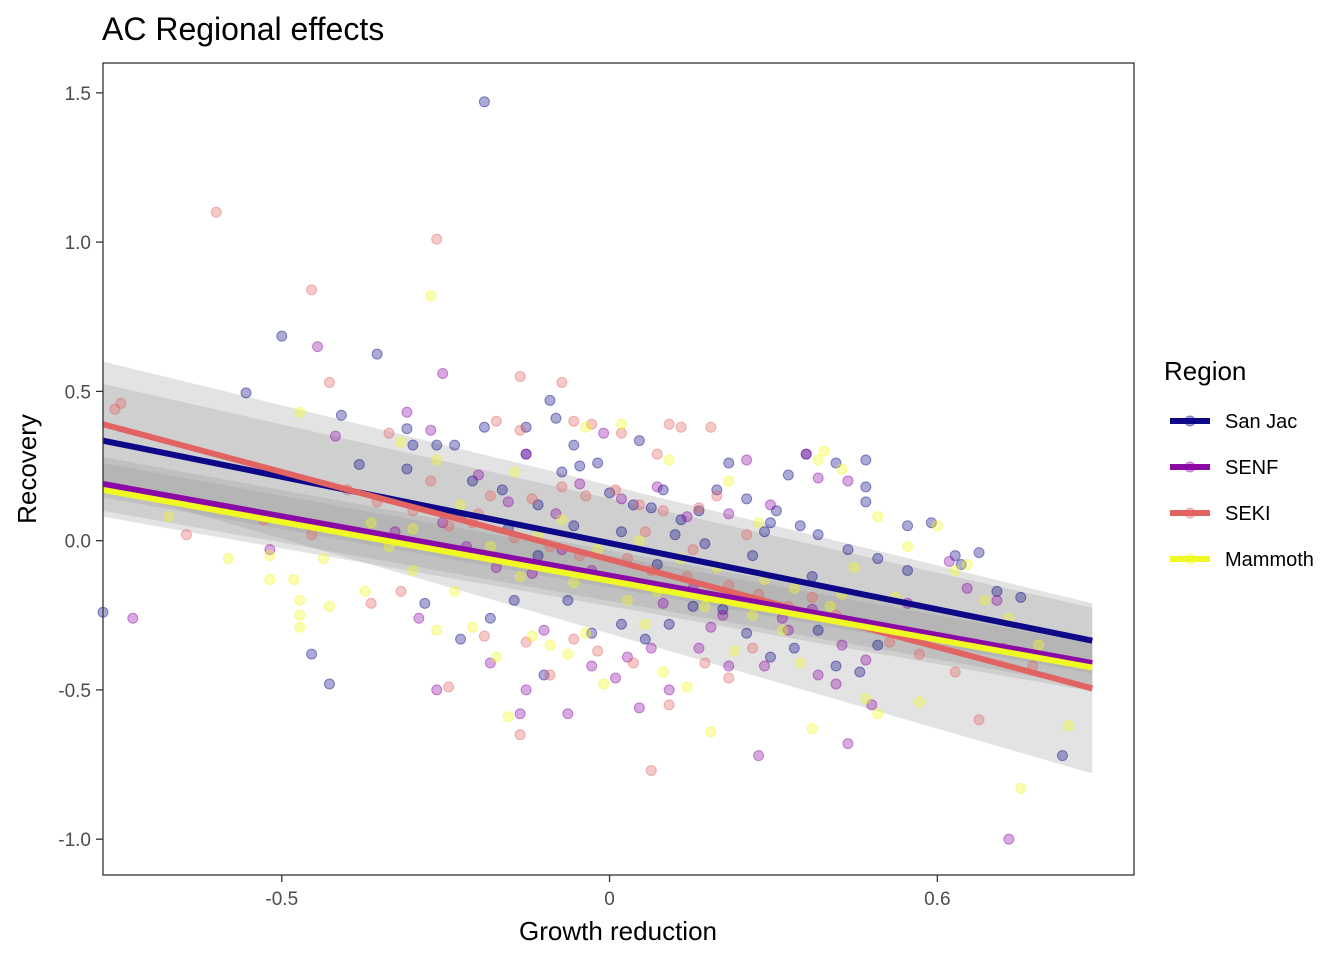 Image resolution: width=1344 pixels, height=960 pixels. I want to click on legend-title: Region, so click(1205, 371).